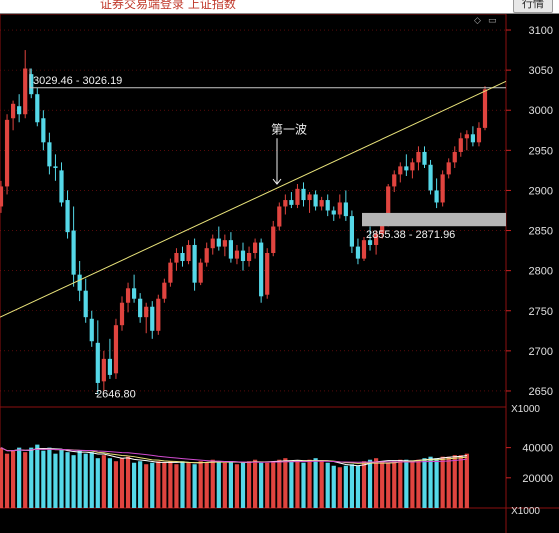 The image size is (559, 533). Describe the element at coordinates (533, 6) in the screenshot. I see `trade-button: 行情` at that location.